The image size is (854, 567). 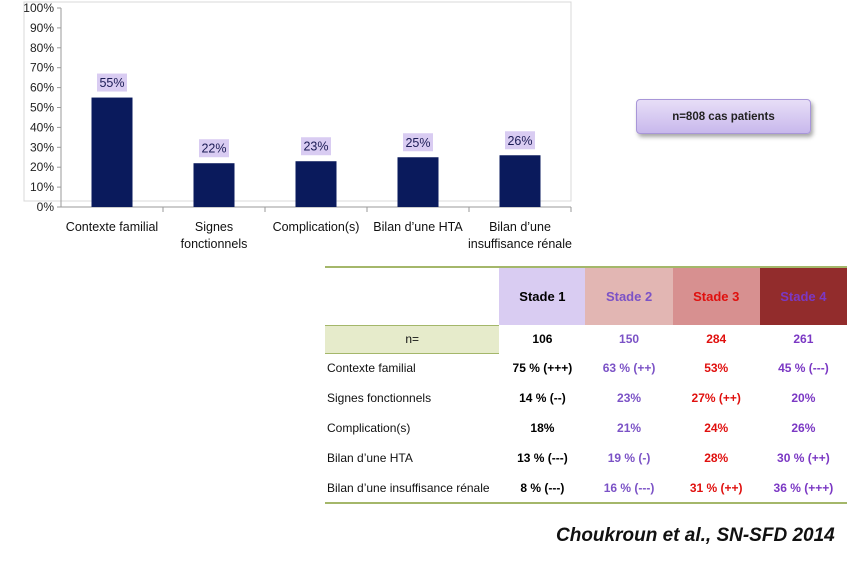 What do you see at coordinates (586, 428) in the screenshot?
I see `table-row: Complication(s) 18% 21% 24% 26%` at bounding box center [586, 428].